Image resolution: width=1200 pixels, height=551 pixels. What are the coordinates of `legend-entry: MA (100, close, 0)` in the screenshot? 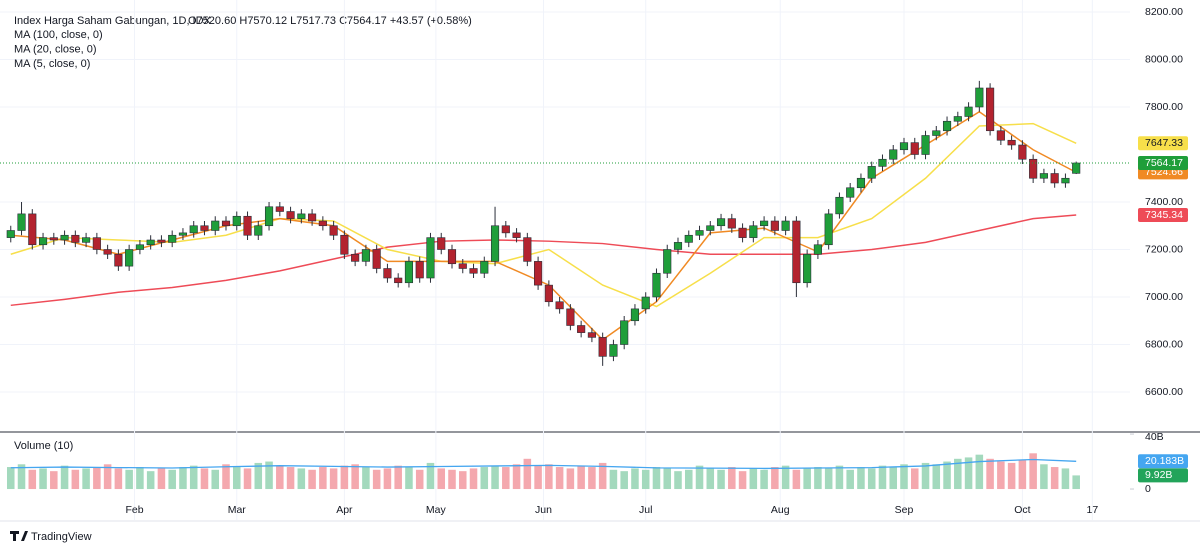 It's located at (58, 35).